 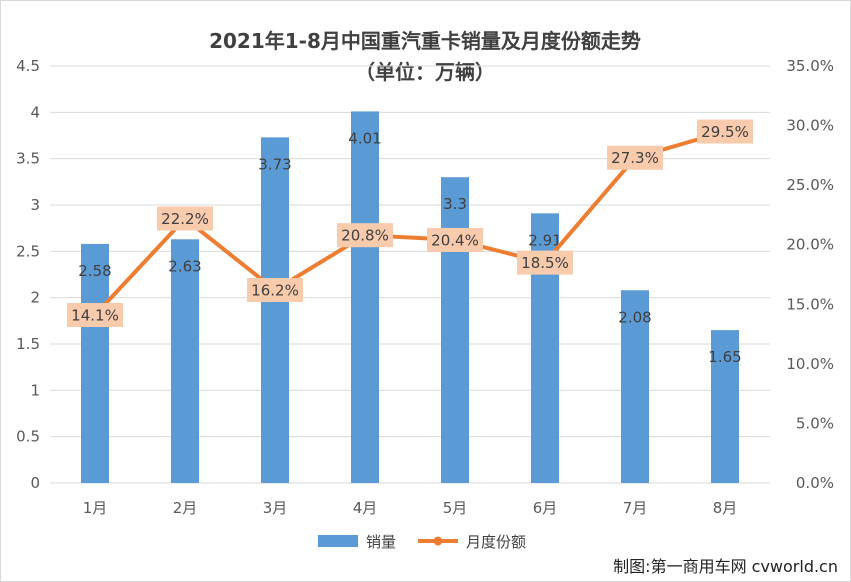 I want to click on share-label: 20.8%, so click(x=365, y=236).